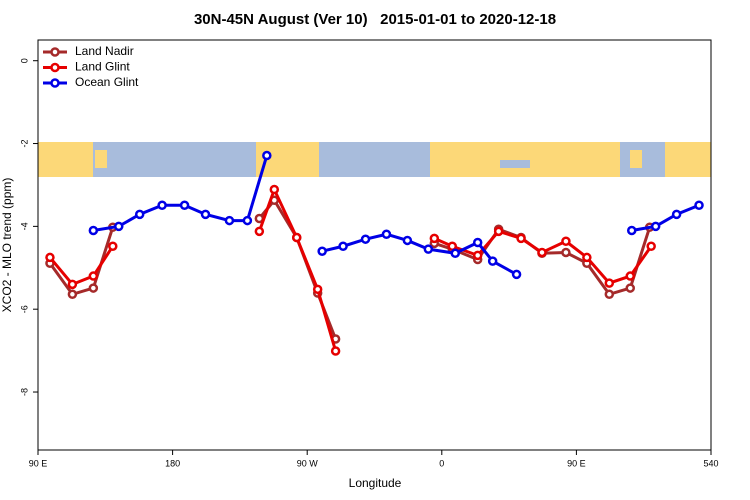  I want to click on map-sea, so click(515, 164).